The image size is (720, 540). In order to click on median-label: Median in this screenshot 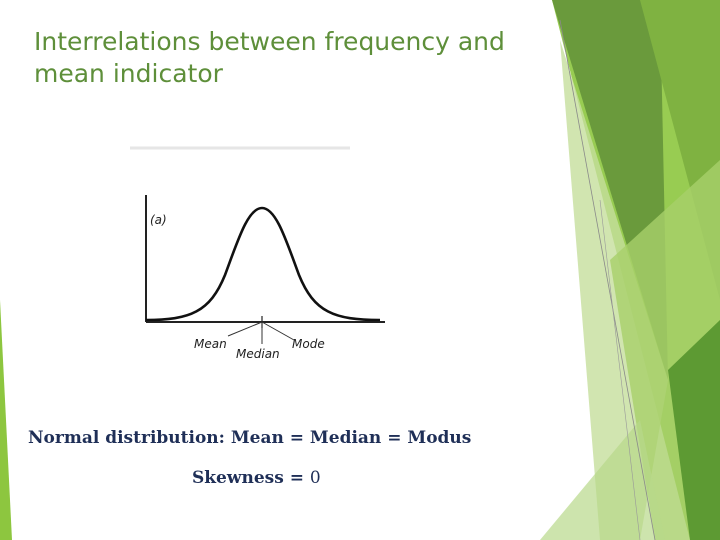, I will do `click(258, 354)`.